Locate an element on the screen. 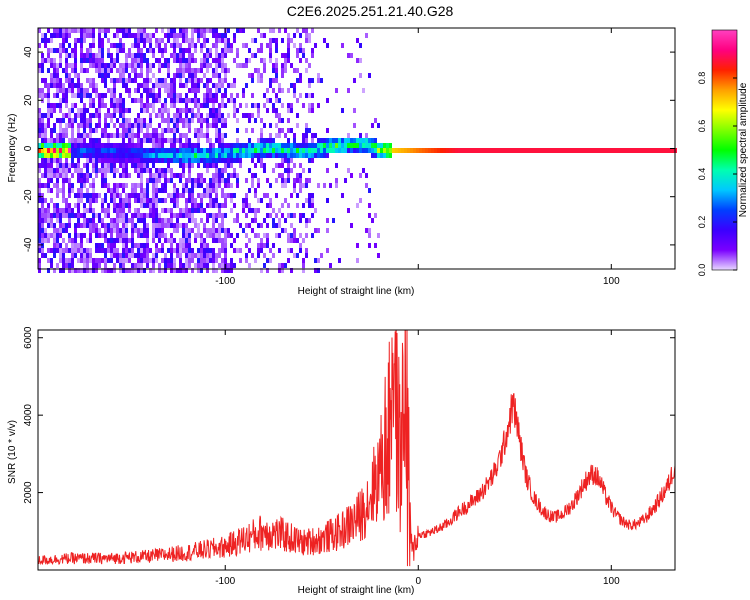  colorbar-tick-label: 0.2 is located at coordinates (702, 222).